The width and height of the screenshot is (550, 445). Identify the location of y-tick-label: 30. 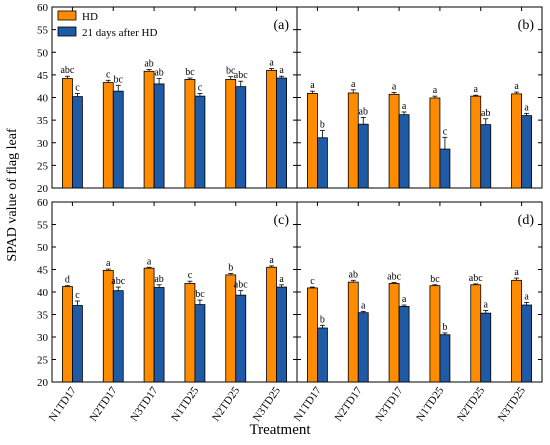
(43, 144).